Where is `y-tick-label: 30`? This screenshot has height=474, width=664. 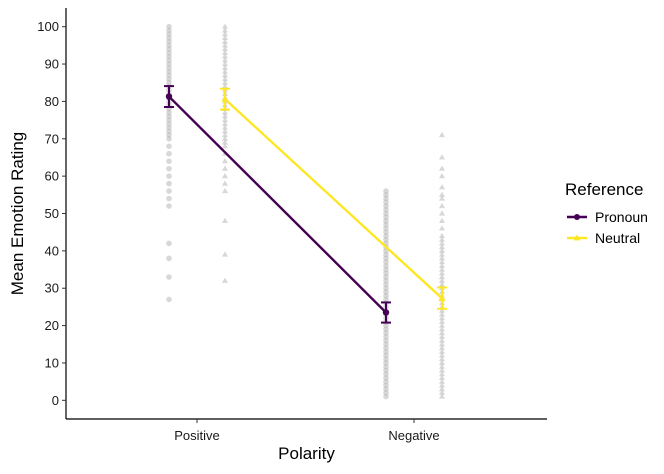 y-tick-label: 30 is located at coordinates (52, 288).